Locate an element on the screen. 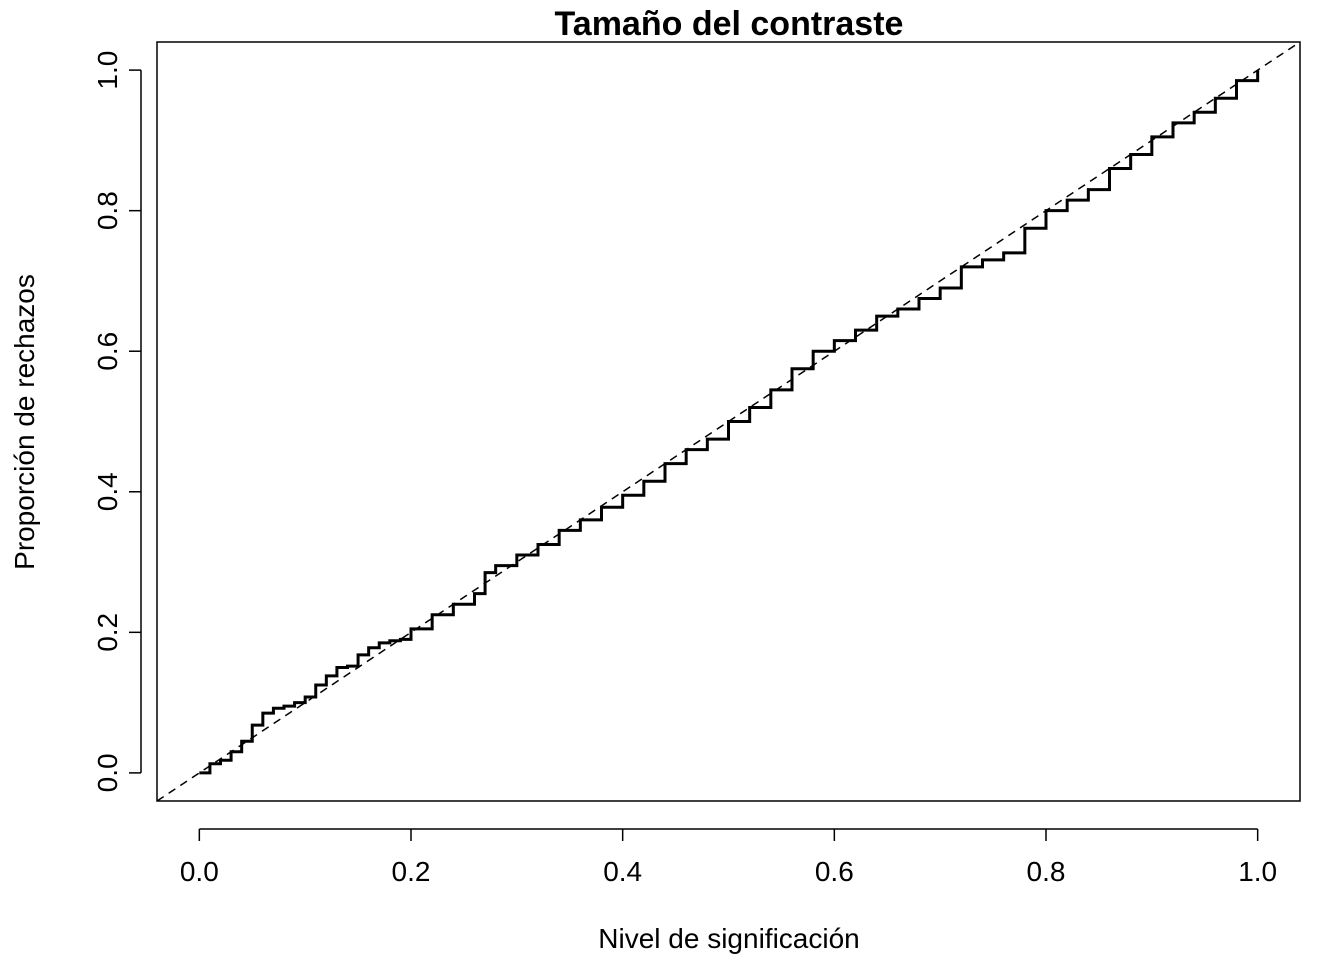 The image size is (1344, 960). y-tick-label: 0.6 is located at coordinates (107, 351).